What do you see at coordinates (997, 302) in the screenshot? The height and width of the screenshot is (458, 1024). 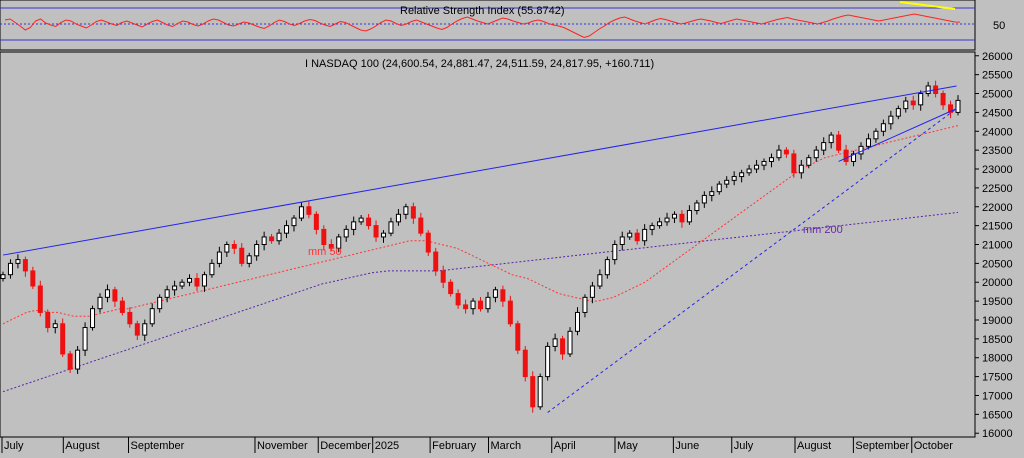 I see `y-tick-label: 19500` at bounding box center [997, 302].